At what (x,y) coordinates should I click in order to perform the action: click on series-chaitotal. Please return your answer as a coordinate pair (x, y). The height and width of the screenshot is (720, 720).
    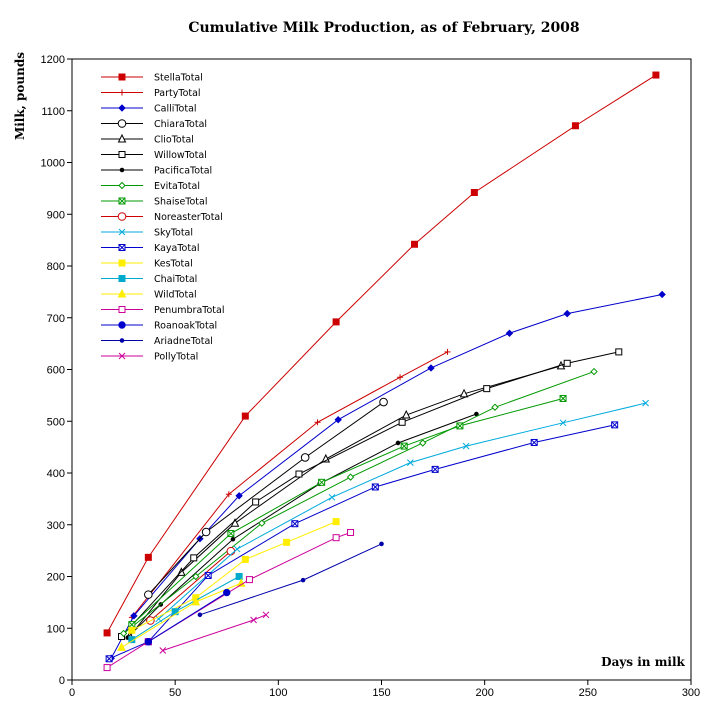
    Looking at the image, I should click on (185, 608).